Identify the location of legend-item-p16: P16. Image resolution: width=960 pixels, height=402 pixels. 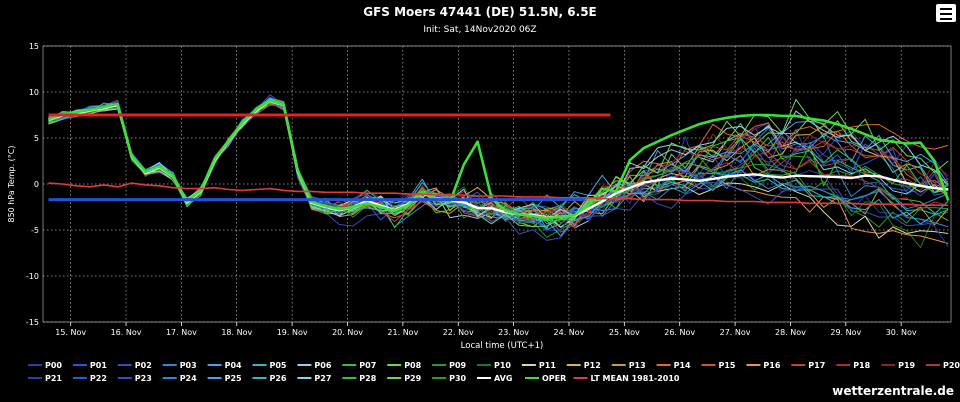
(771, 365).